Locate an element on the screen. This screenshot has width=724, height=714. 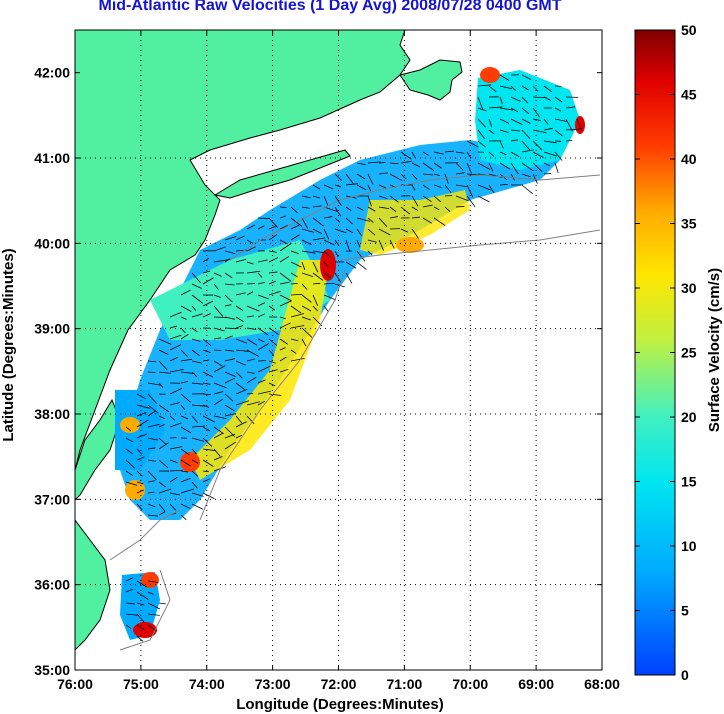
x-tick-label: 75:00 is located at coordinates (141, 684).